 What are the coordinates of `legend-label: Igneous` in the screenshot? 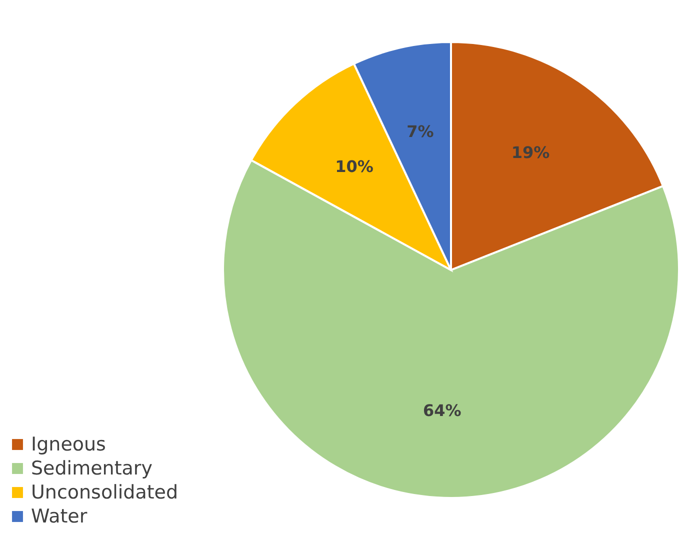 It's located at (68, 445).